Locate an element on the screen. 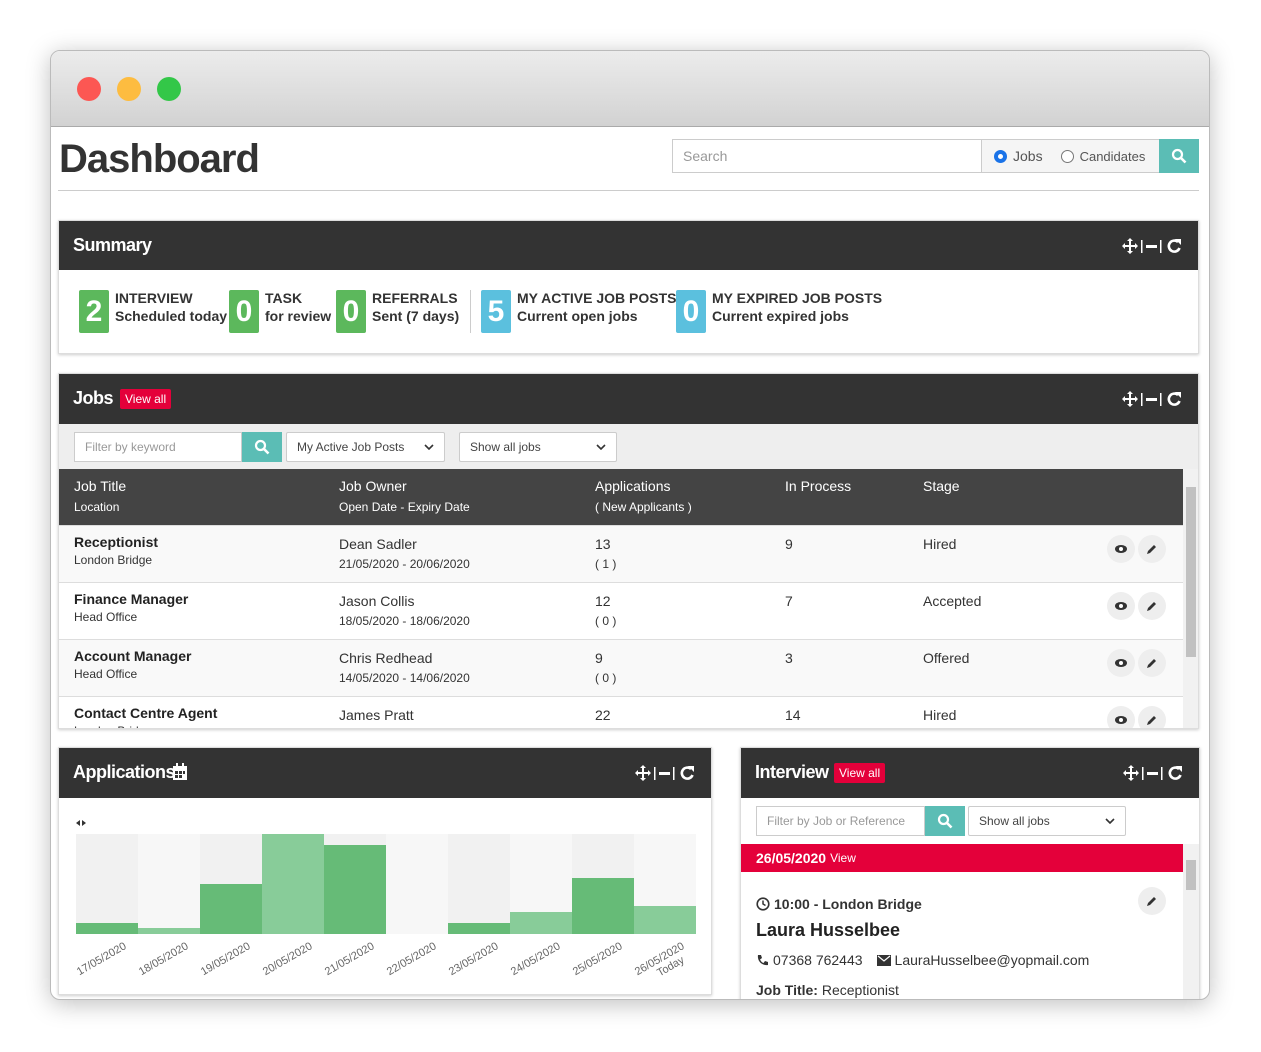  status-select: Show all jobs is located at coordinates (538, 447).